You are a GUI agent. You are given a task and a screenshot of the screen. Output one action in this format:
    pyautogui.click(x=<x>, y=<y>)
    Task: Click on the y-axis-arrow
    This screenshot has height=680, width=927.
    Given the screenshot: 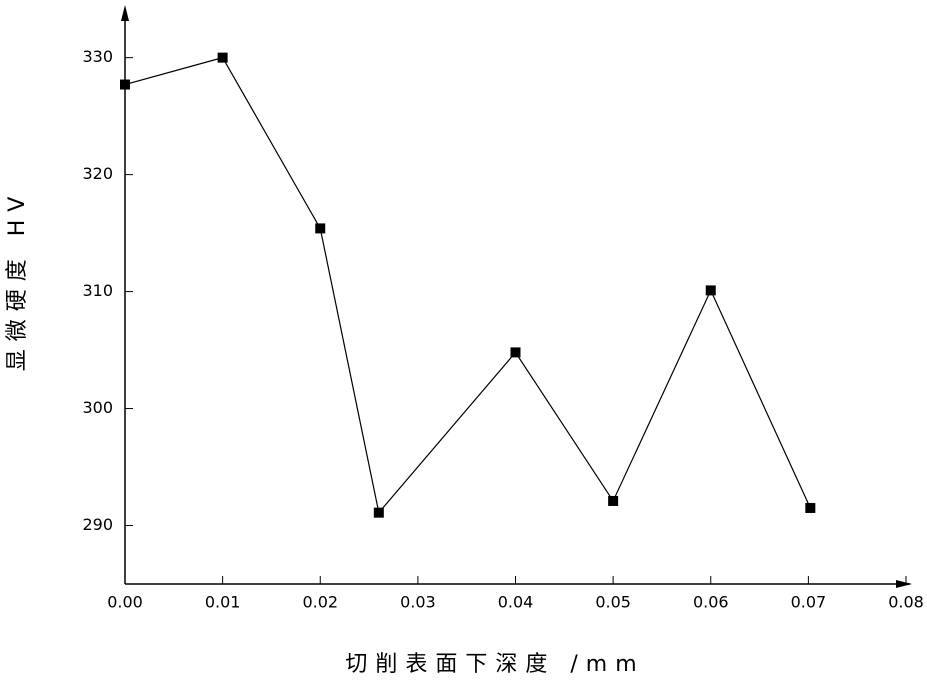 What is the action you would take?
    pyautogui.click(x=125, y=13)
    